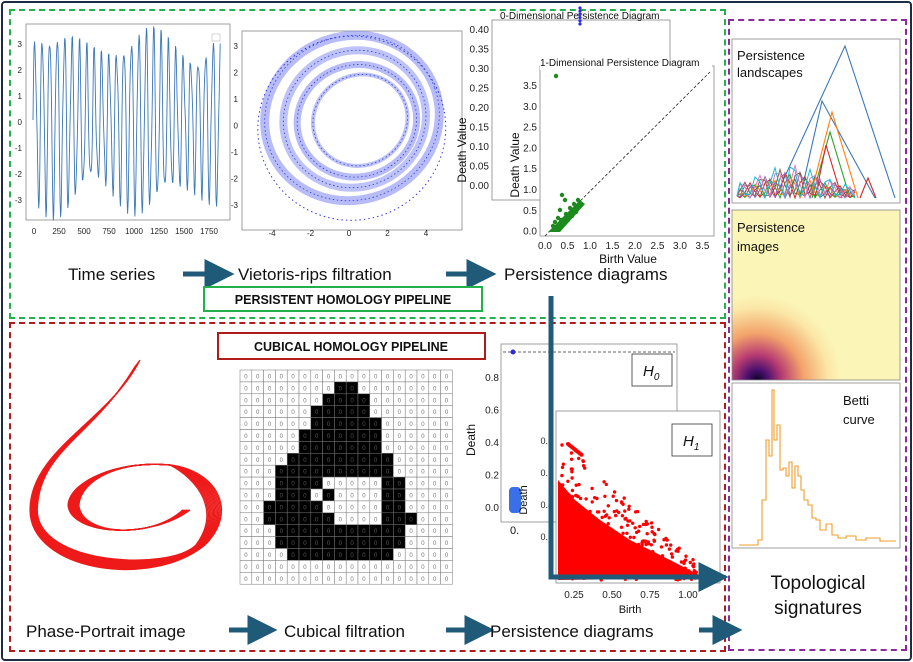  What do you see at coordinates (816, 121) in the screenshot?
I see `persistence-landscapes-panel: Persistence landscapes` at bounding box center [816, 121].